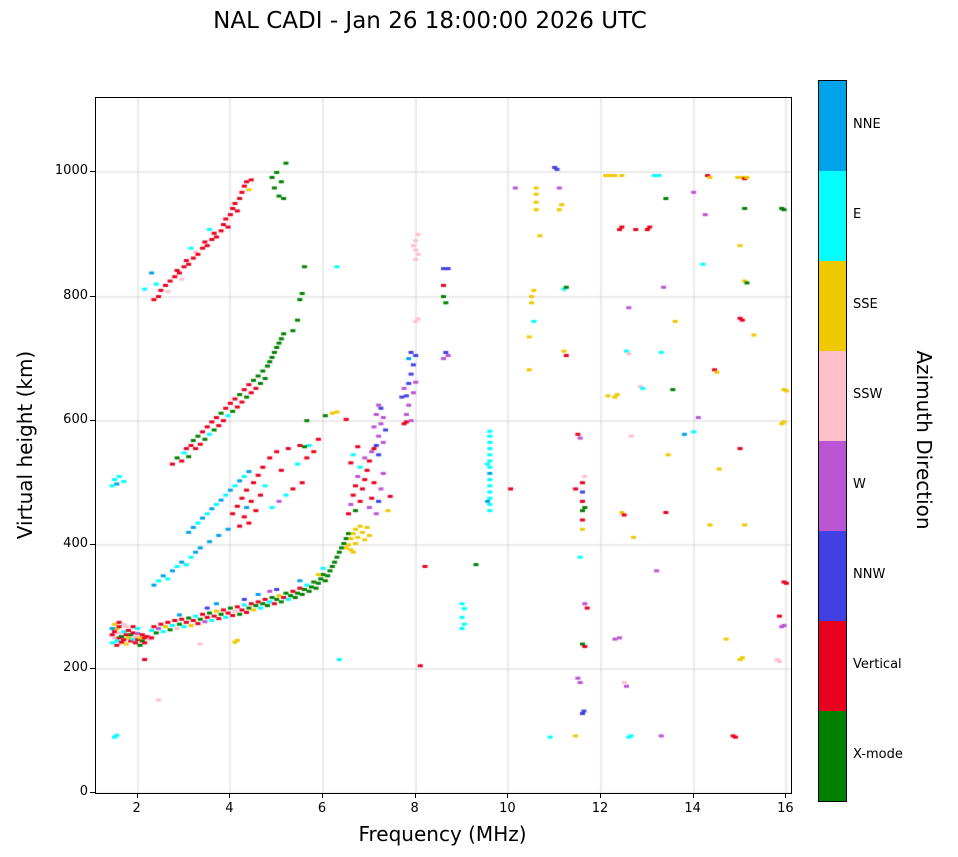 This screenshot has width=958, height=857. Describe the element at coordinates (600, 808) in the screenshot. I see `x-tick-label: 12` at that location.